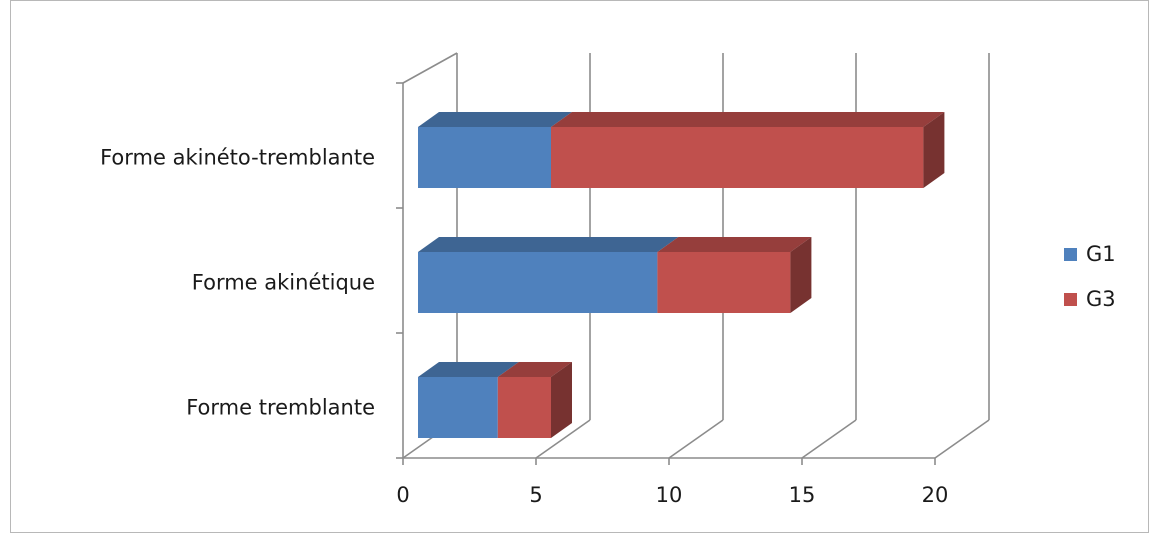 The width and height of the screenshot is (1151, 536). I want to click on legend: G1 G3, so click(1090, 276).